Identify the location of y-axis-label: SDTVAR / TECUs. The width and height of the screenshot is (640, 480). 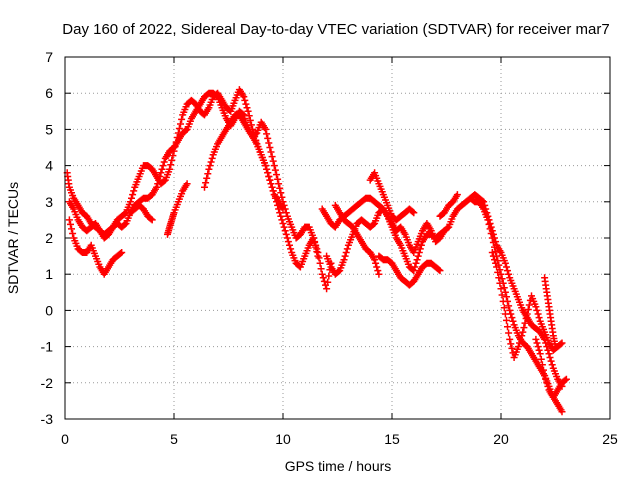
(13, 238).